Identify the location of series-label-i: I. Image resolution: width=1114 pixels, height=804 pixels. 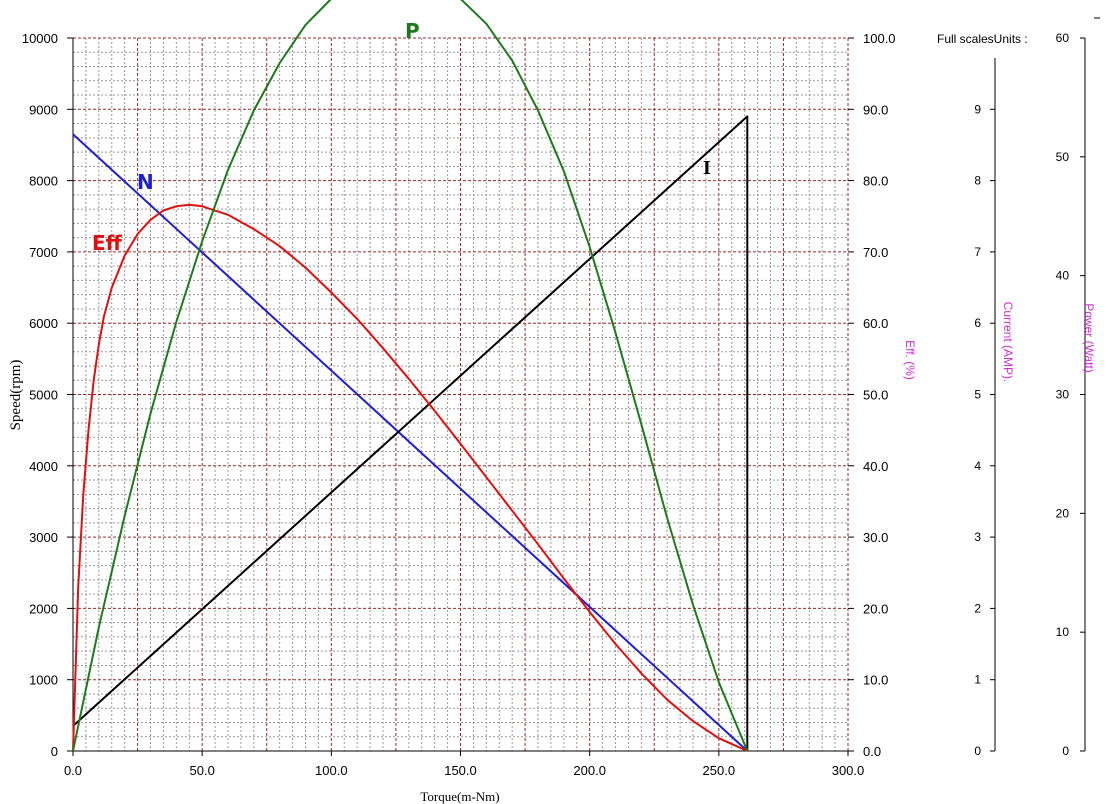
(707, 168).